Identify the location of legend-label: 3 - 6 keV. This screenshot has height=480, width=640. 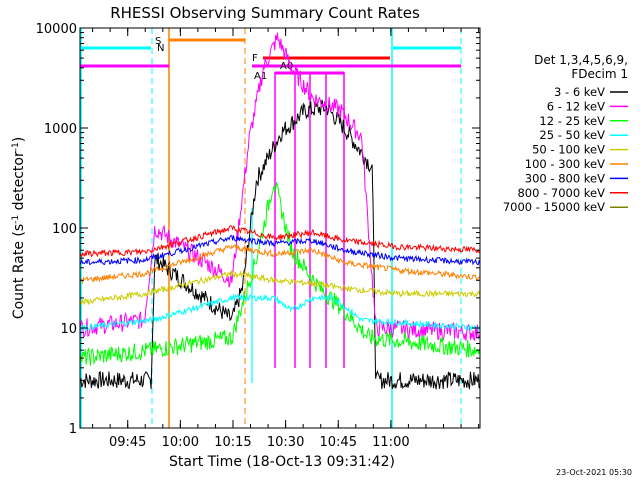
(579, 92).